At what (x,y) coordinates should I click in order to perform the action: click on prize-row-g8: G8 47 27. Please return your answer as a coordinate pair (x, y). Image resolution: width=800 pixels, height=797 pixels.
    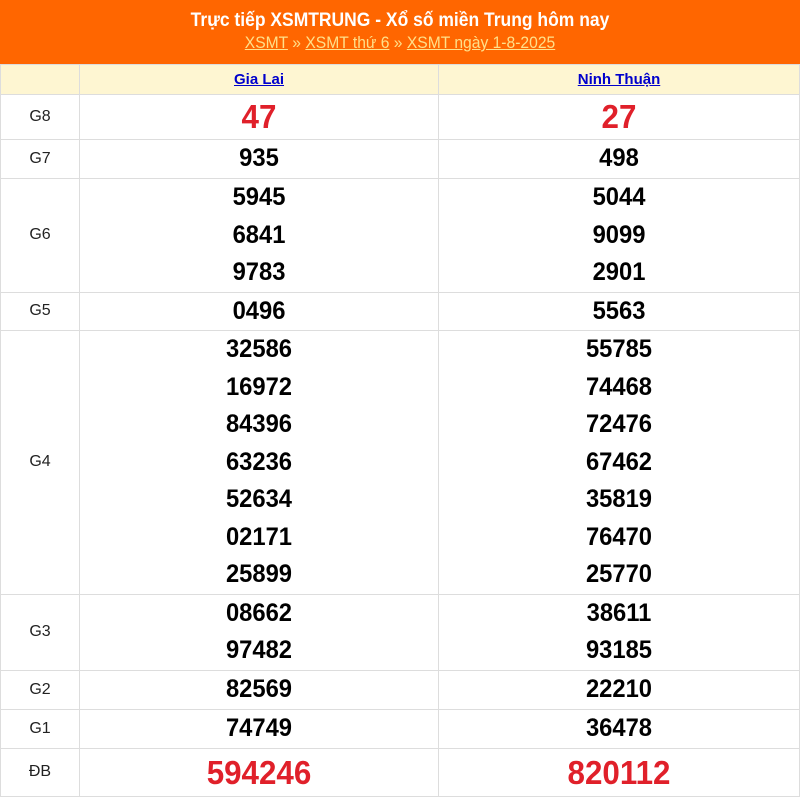
    Looking at the image, I should click on (400, 117).